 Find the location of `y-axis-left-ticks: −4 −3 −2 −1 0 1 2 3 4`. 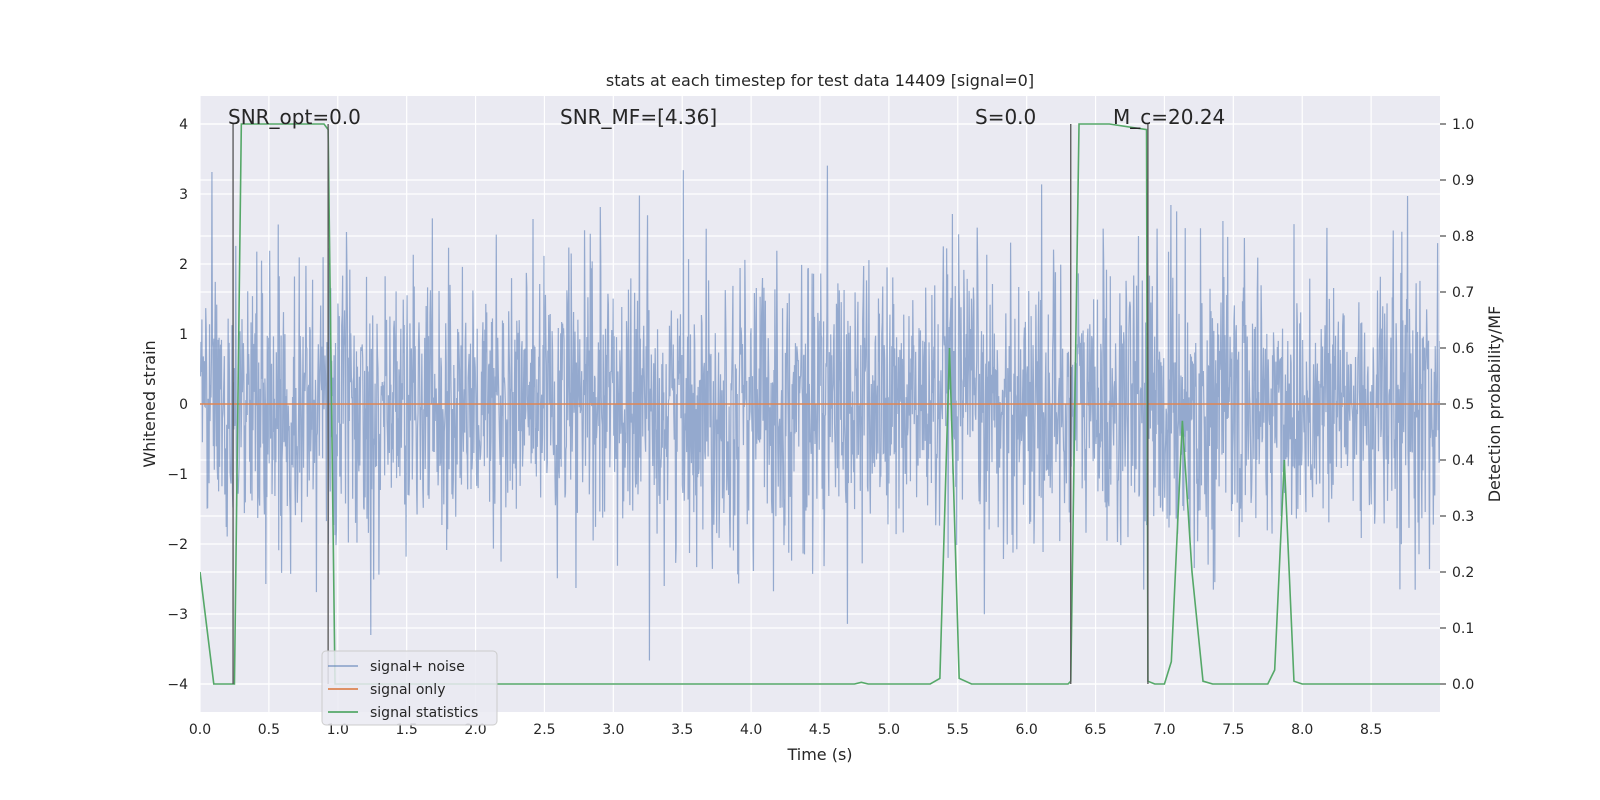

y-axis-left-ticks: −4 −3 −2 −1 0 1 2 3 4 is located at coordinates (177, 405).